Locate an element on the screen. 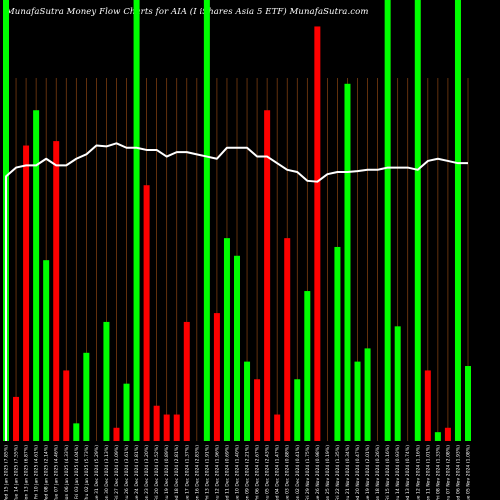  x-tick-label: Mon 13 Jan 2025 (6.87%) is located at coordinates (27, 472).